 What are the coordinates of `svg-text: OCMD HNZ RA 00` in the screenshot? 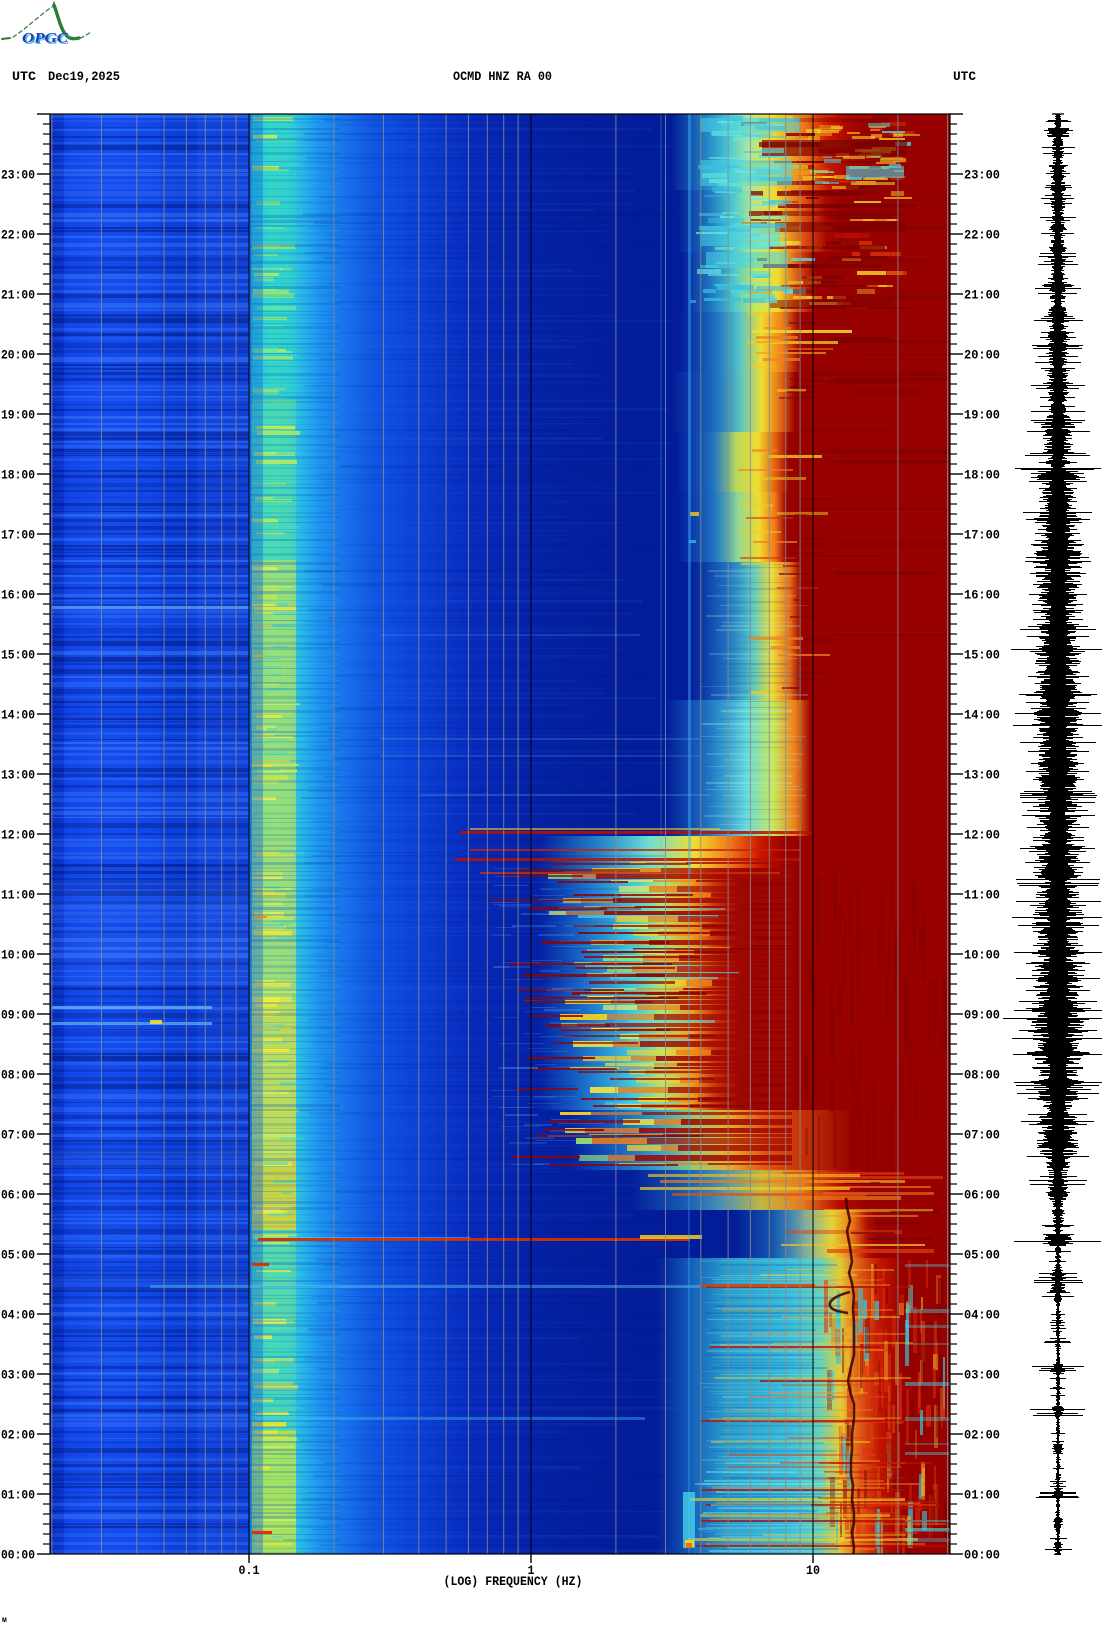 It's located at (502, 76).